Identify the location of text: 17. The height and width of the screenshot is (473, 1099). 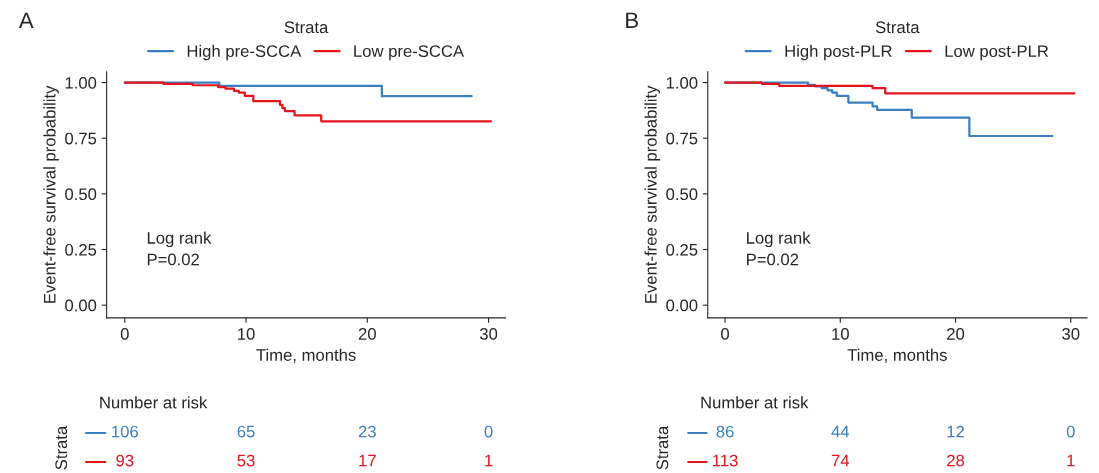
(367, 460).